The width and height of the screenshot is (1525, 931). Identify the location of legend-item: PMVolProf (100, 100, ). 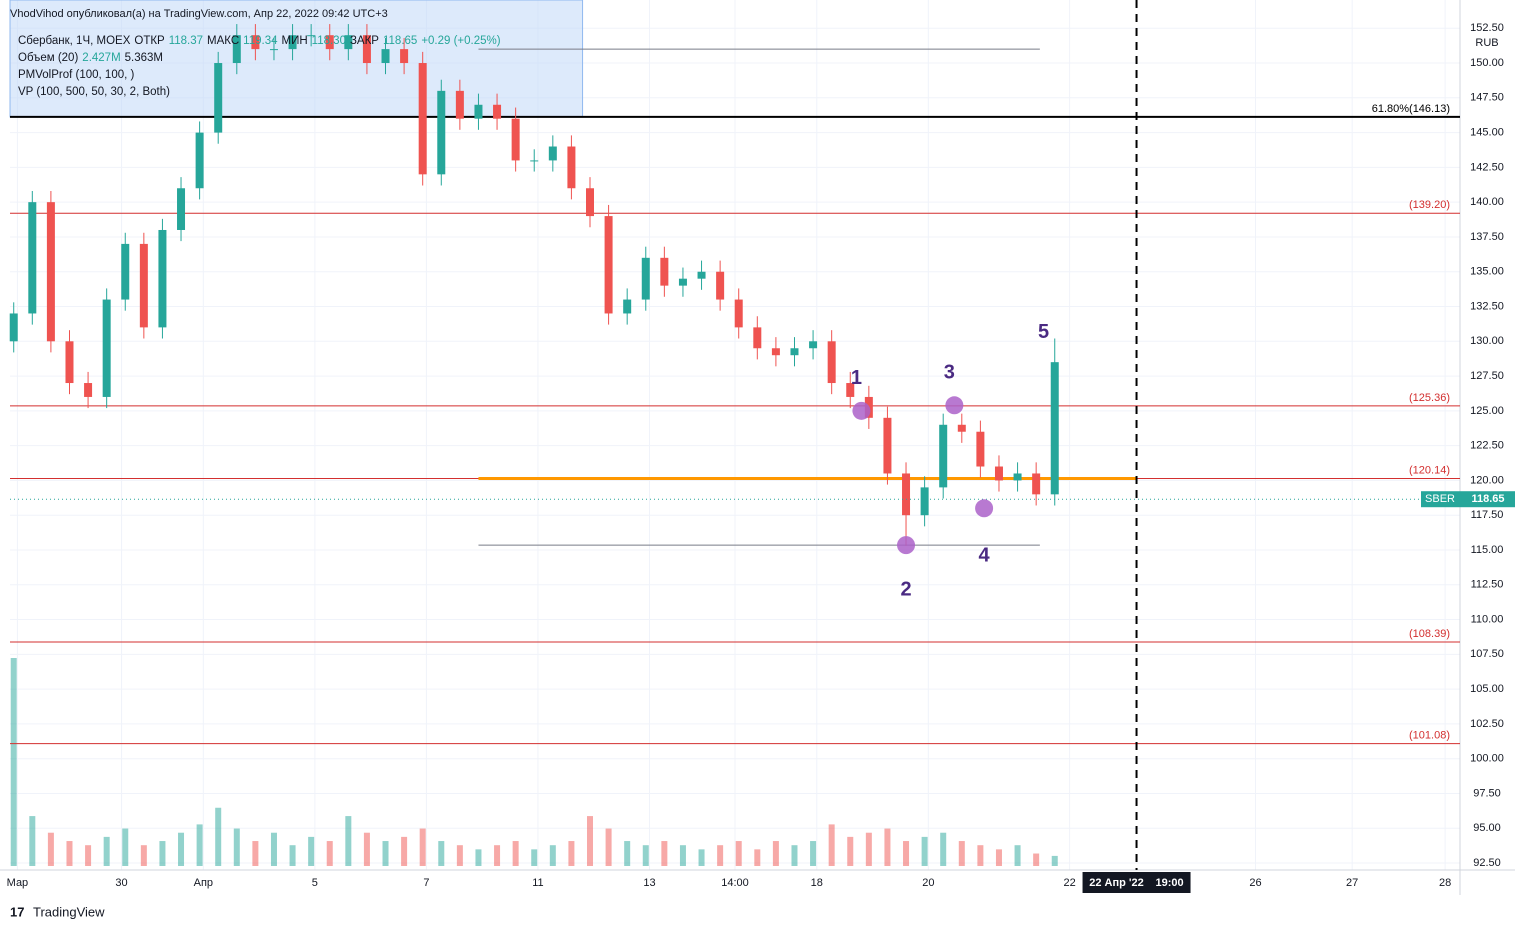
(76, 75).